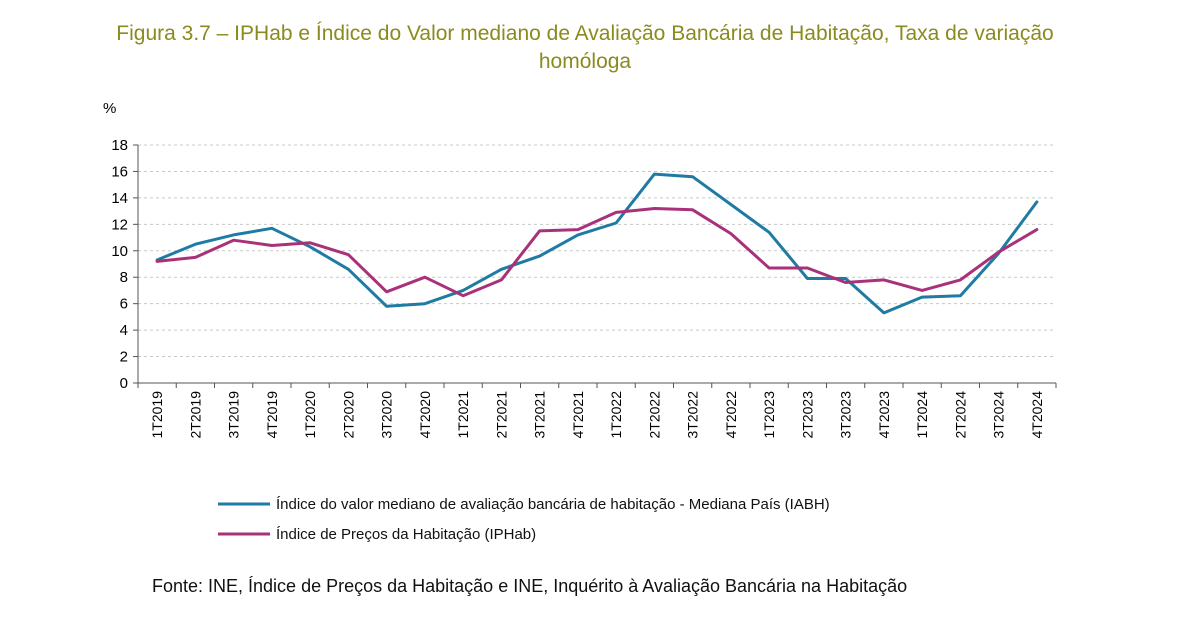 This screenshot has height=627, width=1200. What do you see at coordinates (585, 61) in the screenshot?
I see `chart-title-line-2: homóloga` at bounding box center [585, 61].